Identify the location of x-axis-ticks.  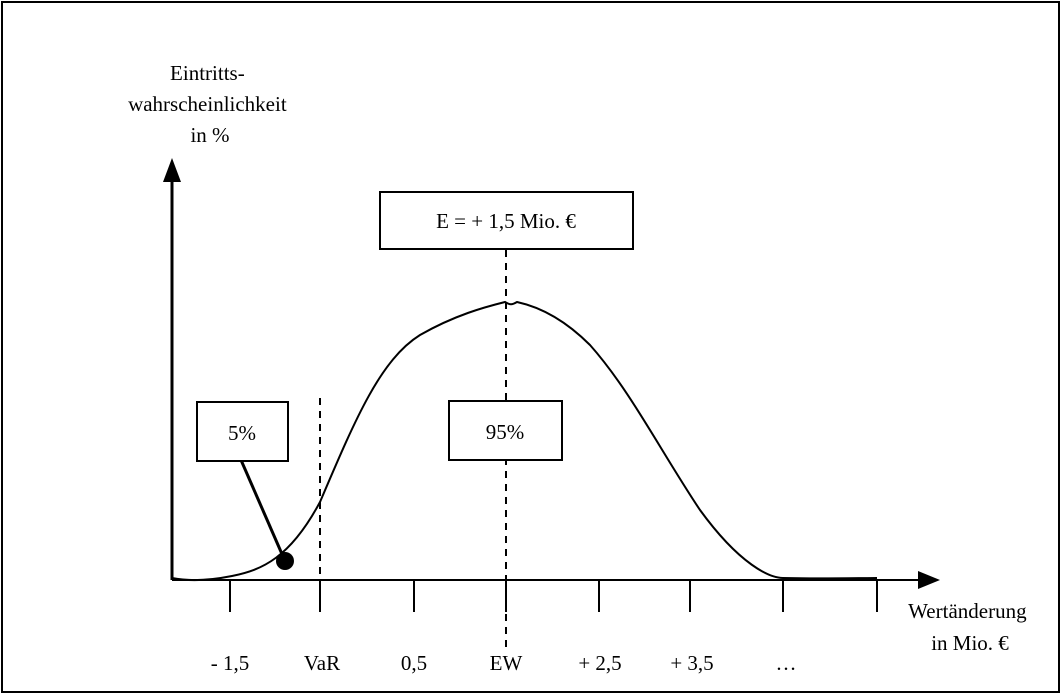
(553, 596).